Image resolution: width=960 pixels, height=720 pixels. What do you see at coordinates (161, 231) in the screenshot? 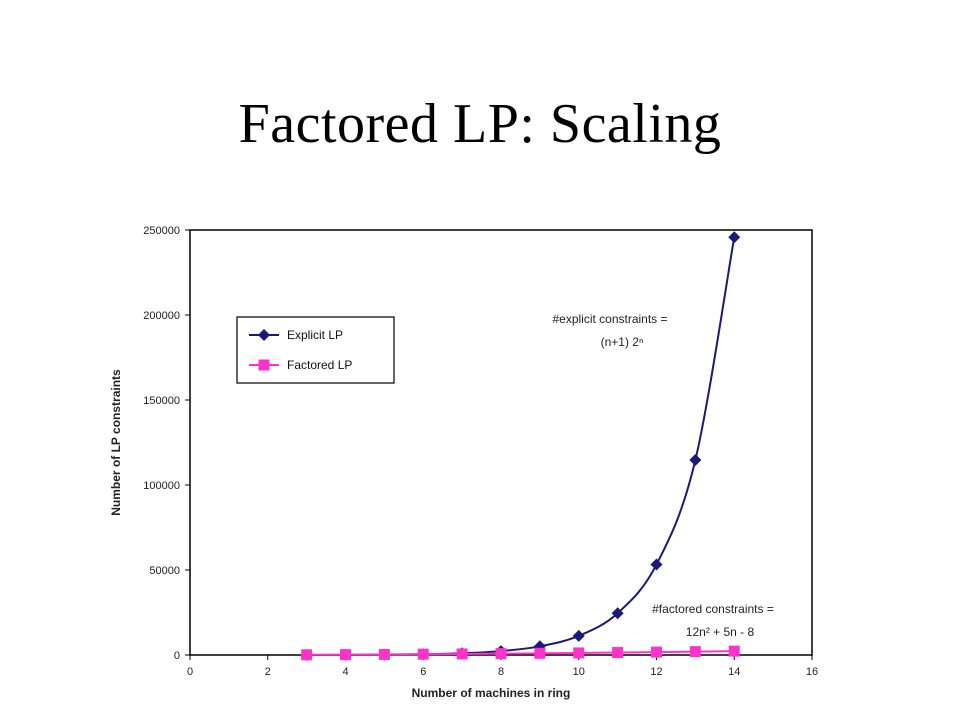
I see `y-tick-label: 250000` at bounding box center [161, 231].